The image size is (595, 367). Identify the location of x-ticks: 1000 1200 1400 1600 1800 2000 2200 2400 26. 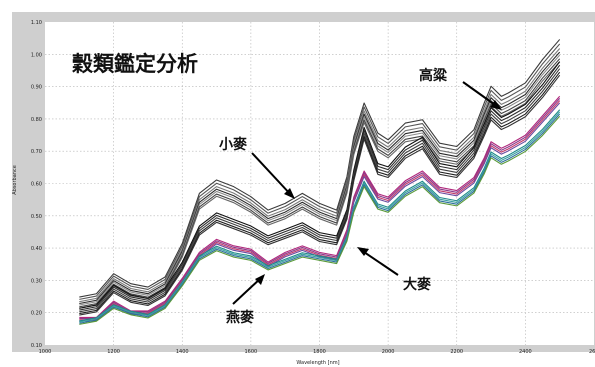
(317, 352).